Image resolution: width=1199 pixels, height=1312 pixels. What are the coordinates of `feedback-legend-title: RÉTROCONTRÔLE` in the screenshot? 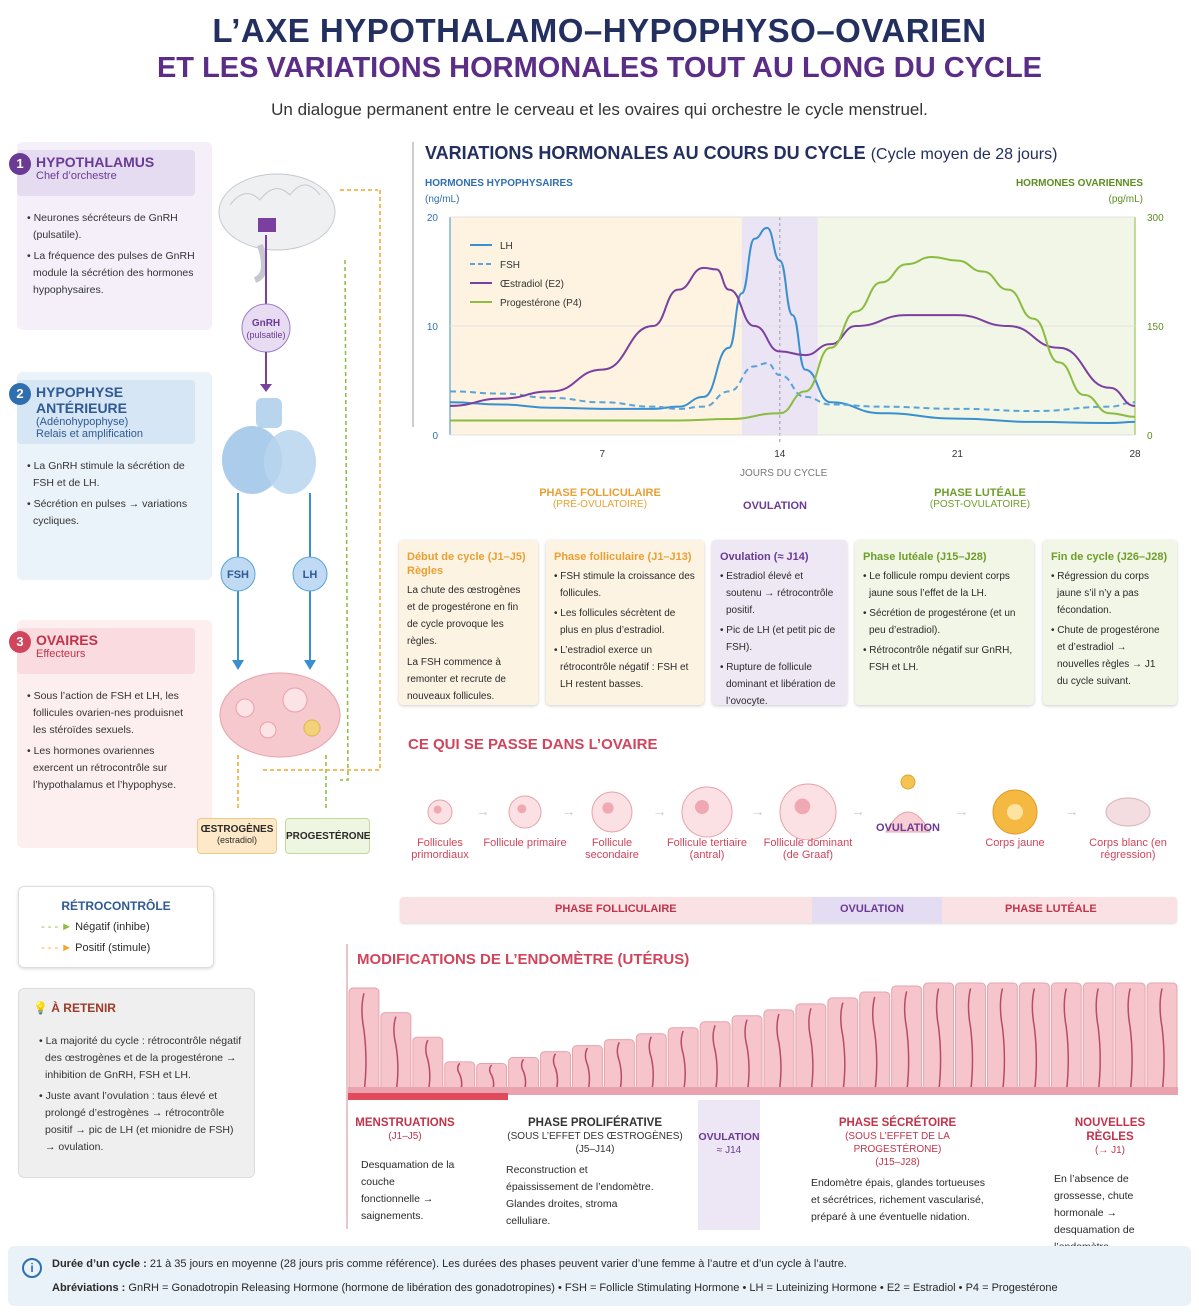 It's located at (116, 906).